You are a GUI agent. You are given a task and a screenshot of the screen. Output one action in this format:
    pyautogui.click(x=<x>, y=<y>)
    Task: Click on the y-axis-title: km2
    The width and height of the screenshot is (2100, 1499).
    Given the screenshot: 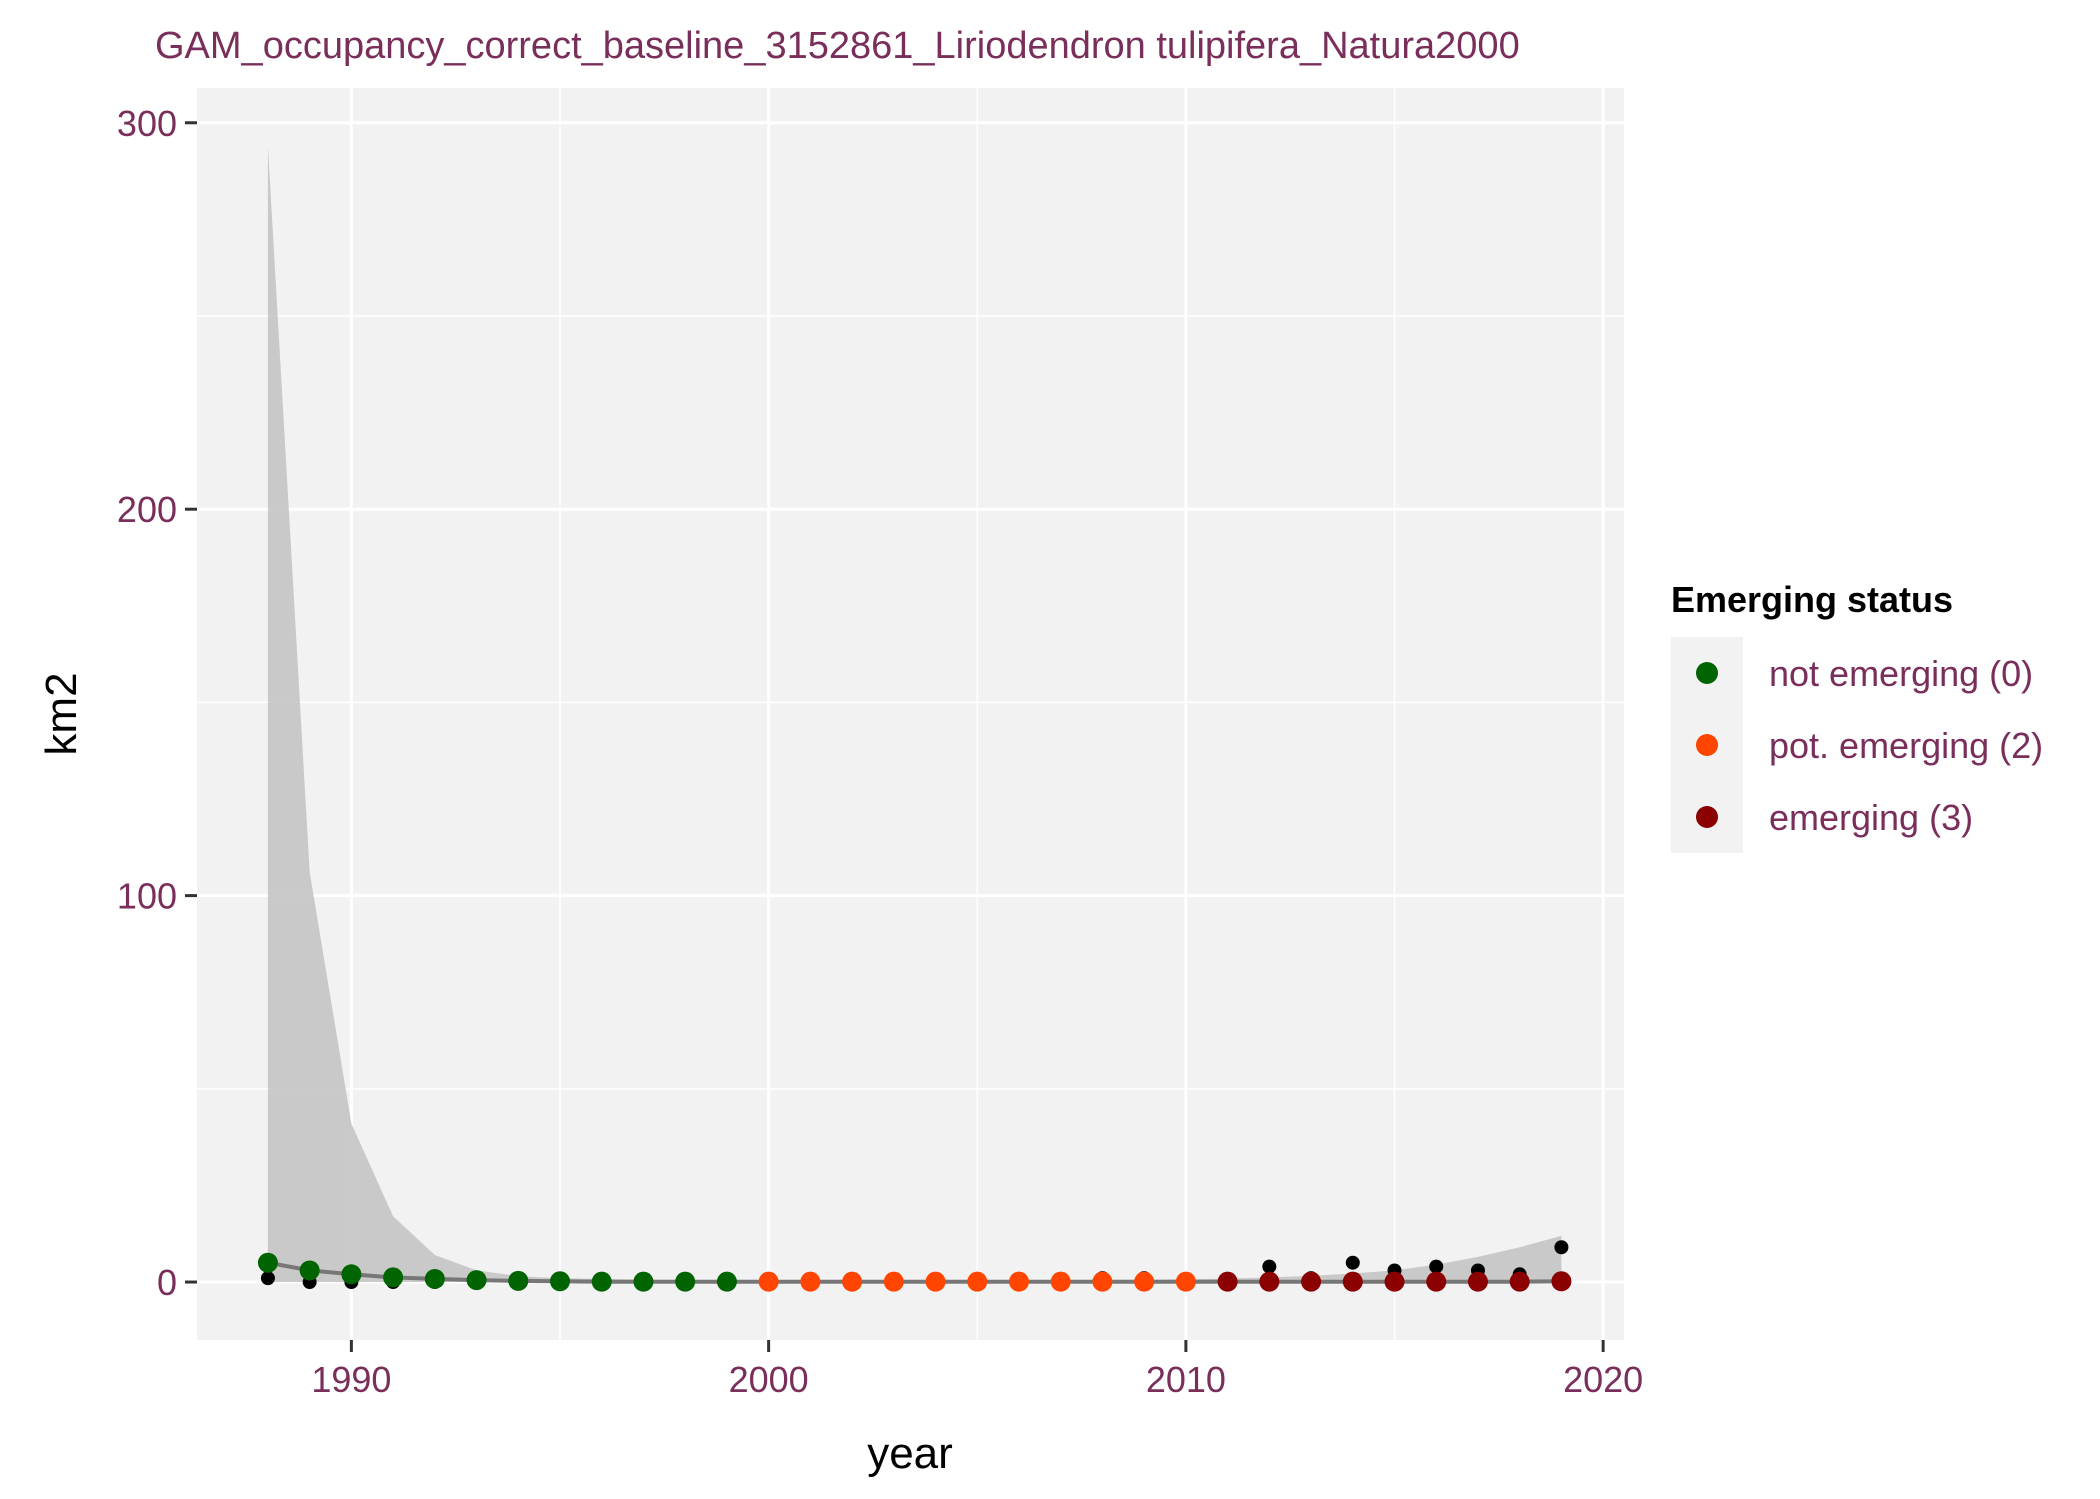 What is the action you would take?
    pyautogui.click(x=61, y=713)
    